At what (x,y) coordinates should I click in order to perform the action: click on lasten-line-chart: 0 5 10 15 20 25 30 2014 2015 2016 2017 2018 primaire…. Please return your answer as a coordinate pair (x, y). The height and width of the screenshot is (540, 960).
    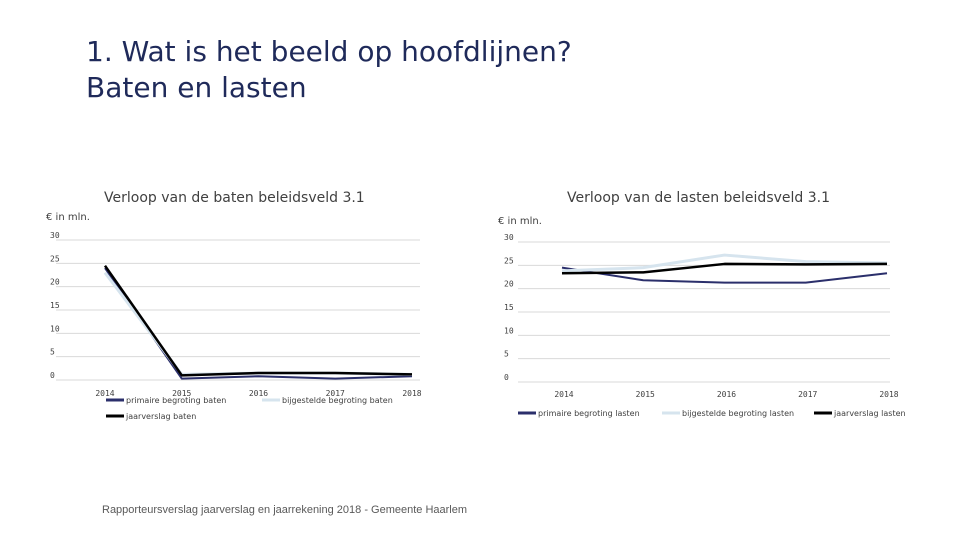
    Looking at the image, I should click on (705, 325).